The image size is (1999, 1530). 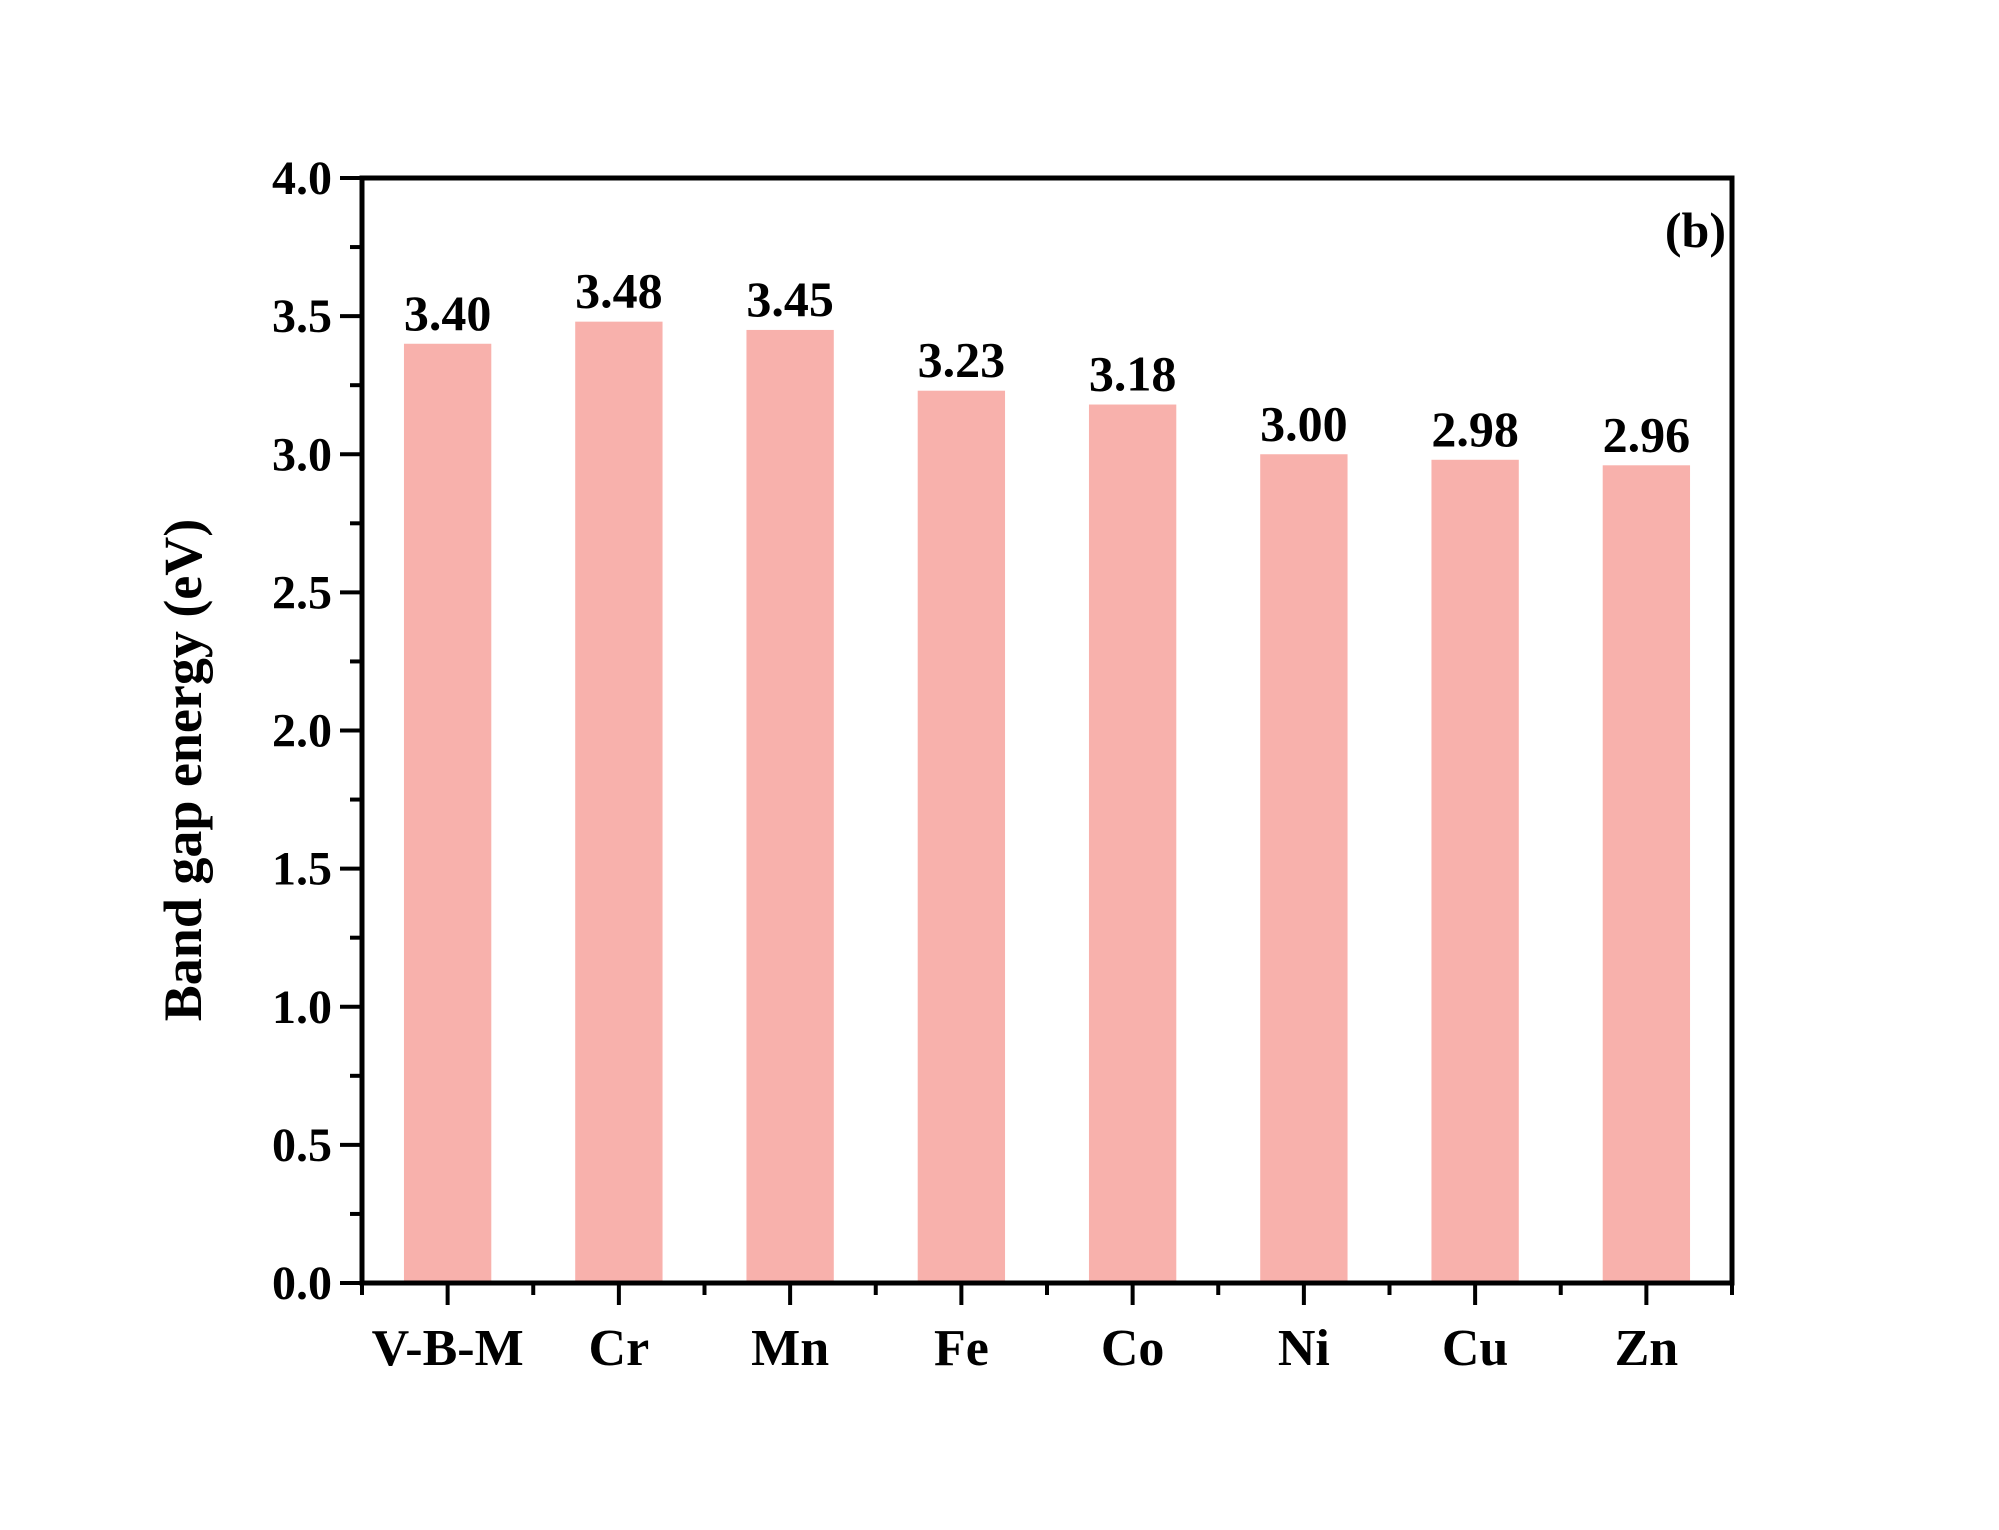 What do you see at coordinates (1047, 1330) in the screenshot?
I see `x-ticks-group: V-B-M Cr Mn Fe Co Ni Cu Zn` at bounding box center [1047, 1330].